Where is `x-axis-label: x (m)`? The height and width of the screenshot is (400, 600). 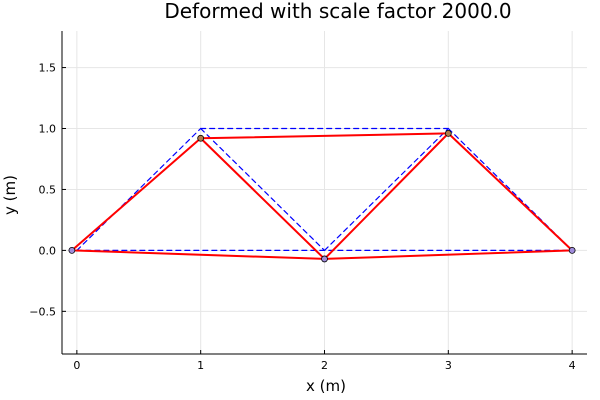 x-axis-label: x (m) is located at coordinates (326, 386).